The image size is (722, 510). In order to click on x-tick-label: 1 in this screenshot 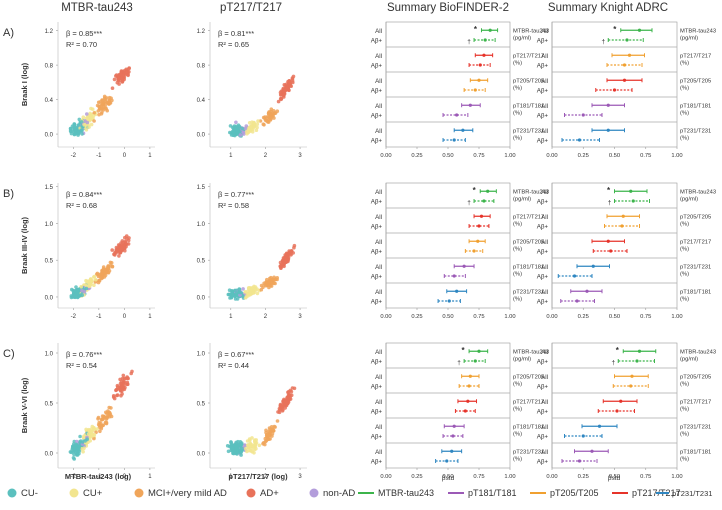, I will do `click(150, 317)`.